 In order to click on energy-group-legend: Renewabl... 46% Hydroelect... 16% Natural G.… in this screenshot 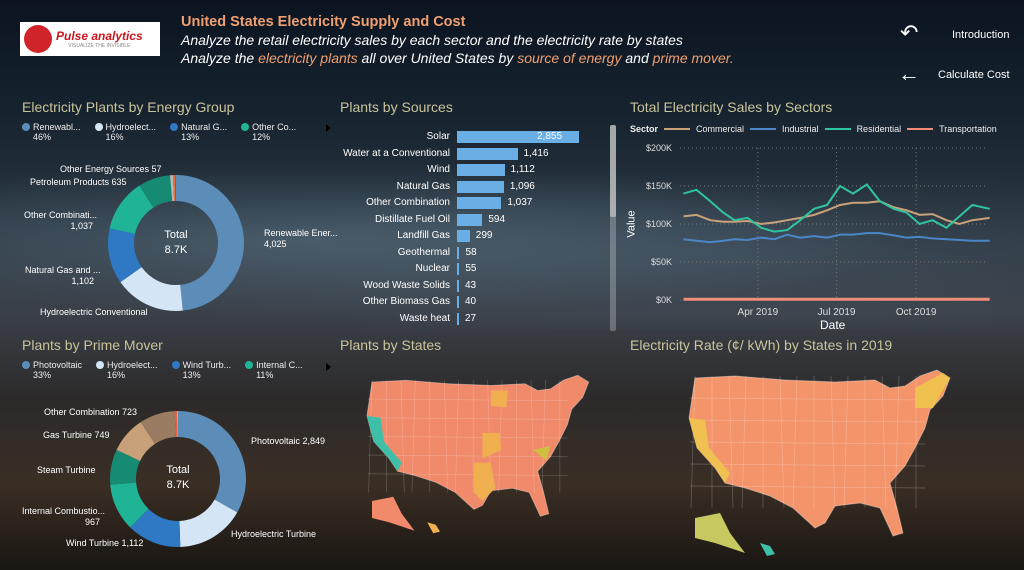, I will do `click(159, 132)`.